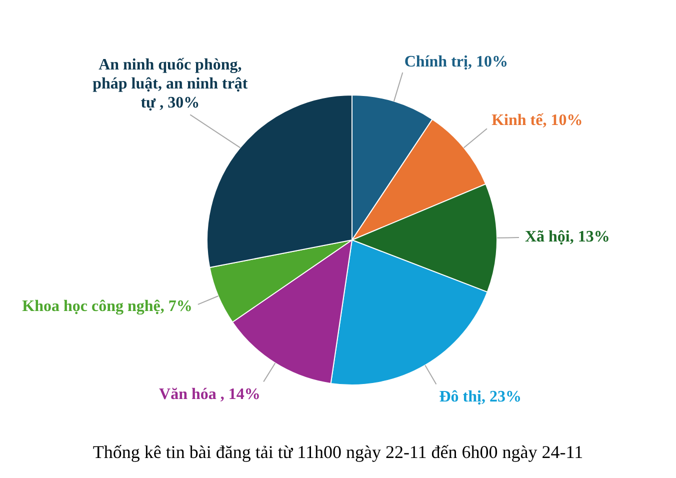  Describe the element at coordinates (537, 119) in the screenshot. I see `slice-label: Kinh tế, 10%` at that location.